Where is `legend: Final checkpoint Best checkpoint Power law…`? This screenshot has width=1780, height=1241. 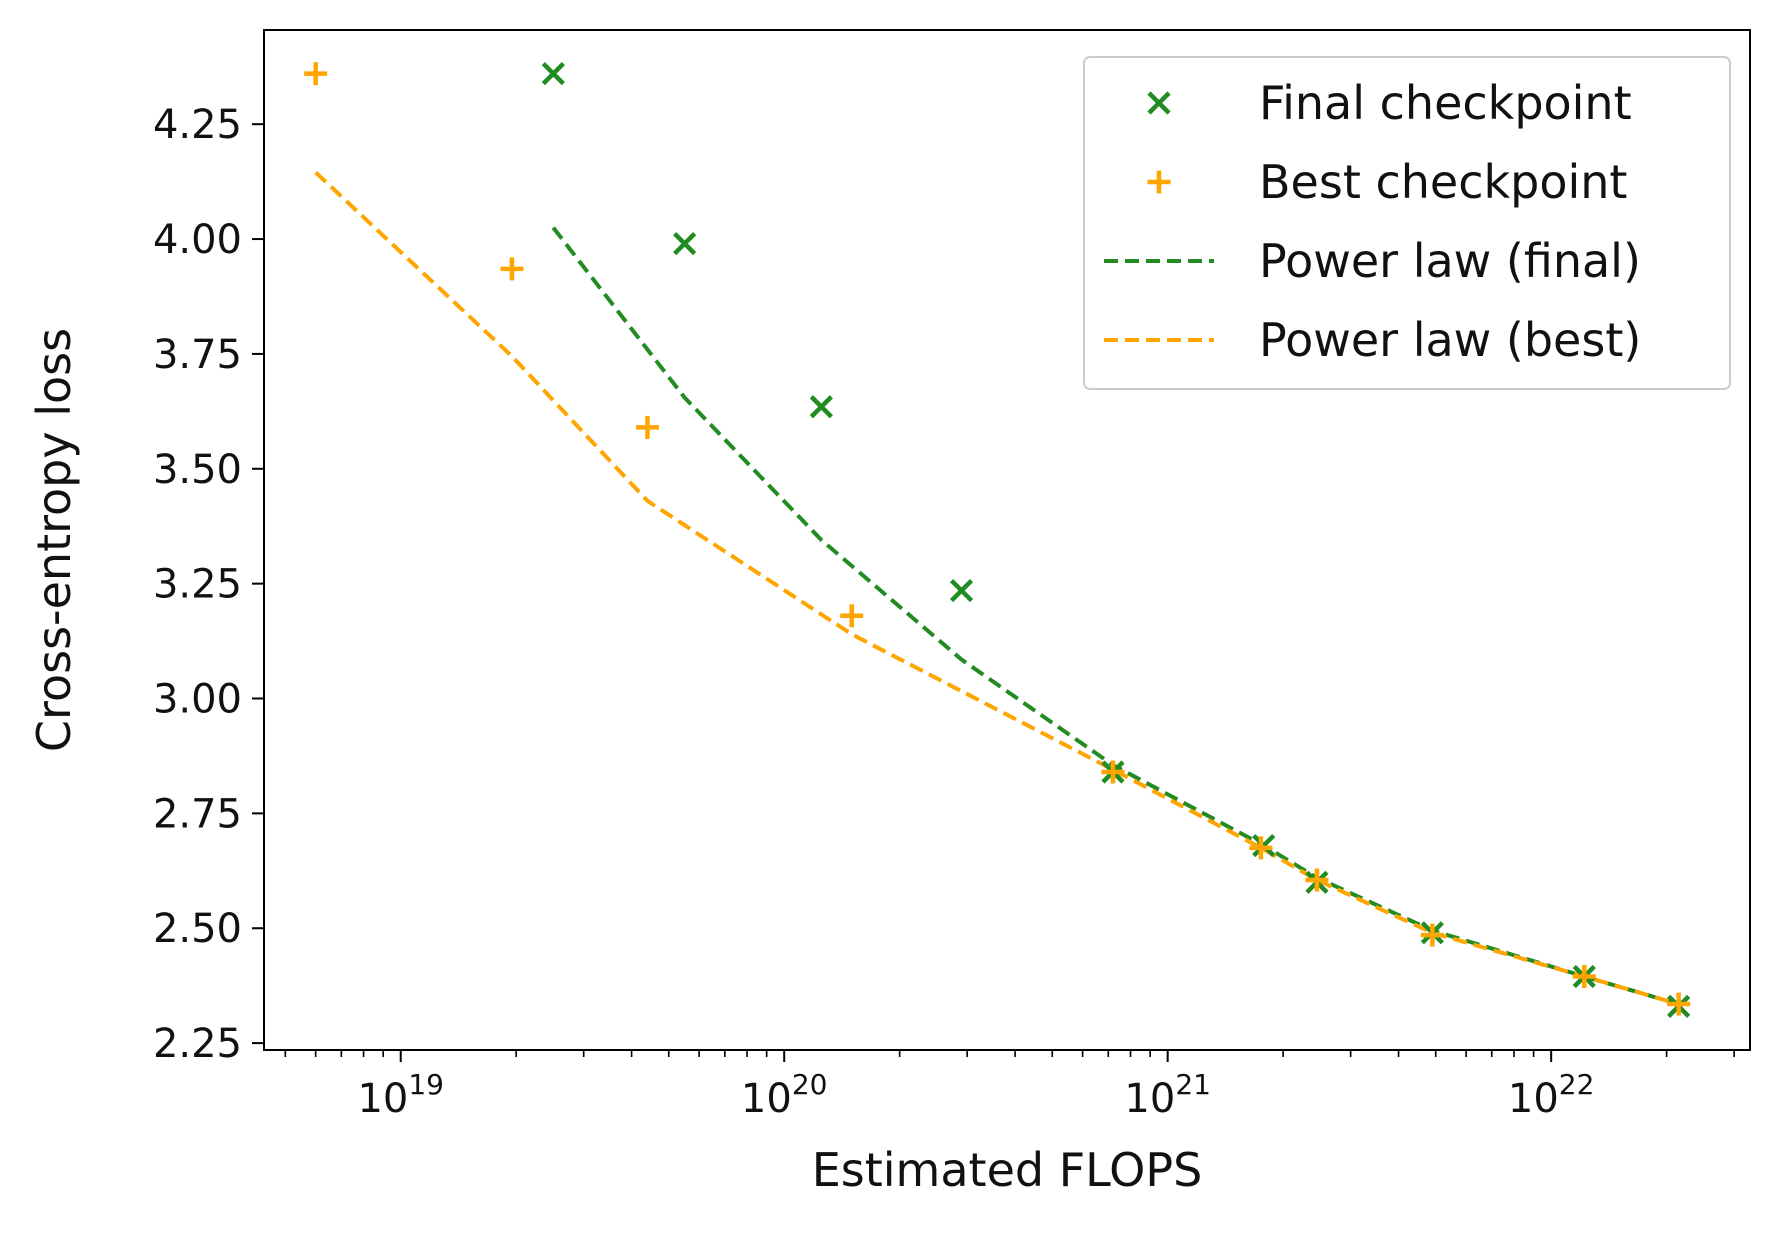
legend: Final checkpoint Best checkpoint Power law… is located at coordinates (1407, 223).